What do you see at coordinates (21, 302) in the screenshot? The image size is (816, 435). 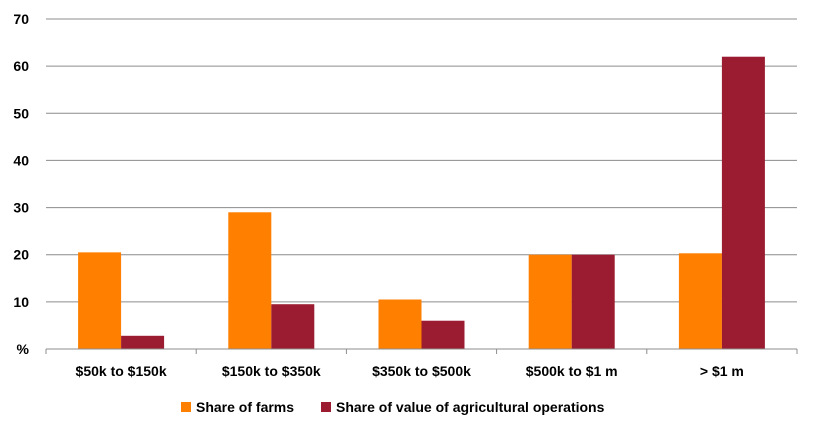 I see `y-tick-label: 10` at bounding box center [21, 302].